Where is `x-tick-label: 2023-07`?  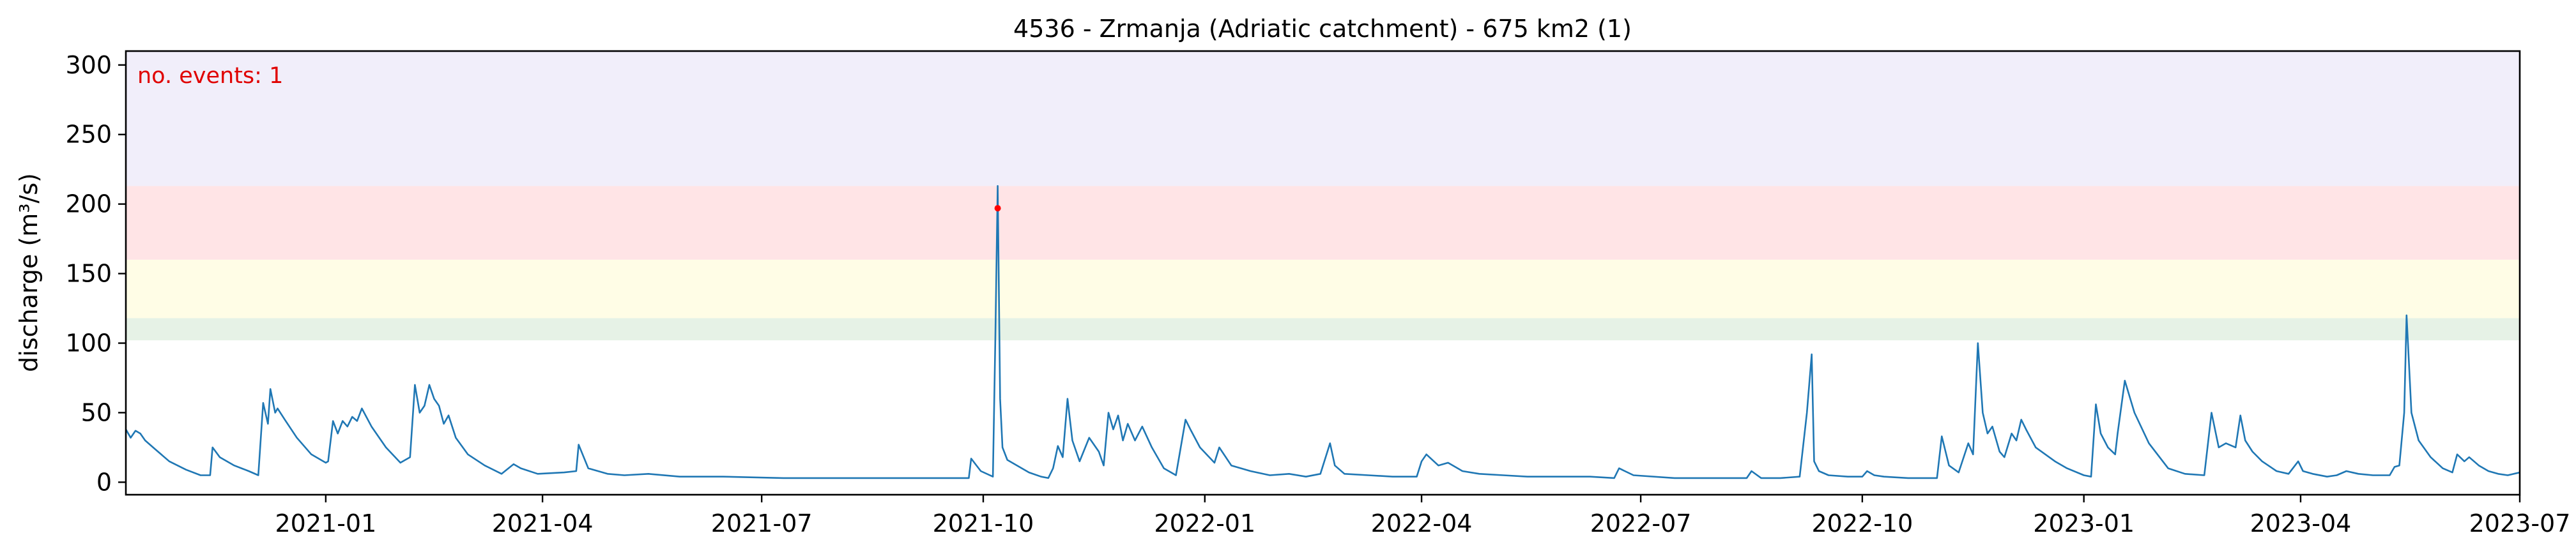 x-tick-label: 2023-07 is located at coordinates (2520, 523).